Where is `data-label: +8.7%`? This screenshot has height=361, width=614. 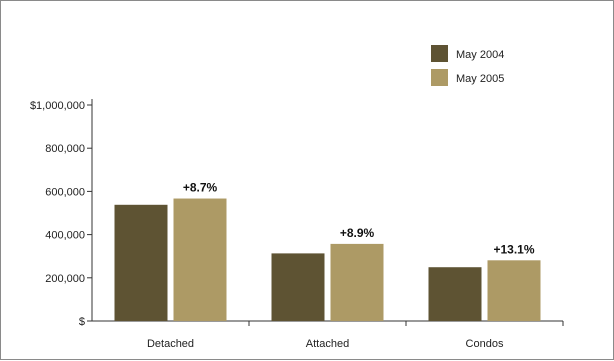 data-label: +8.7% is located at coordinates (200, 188).